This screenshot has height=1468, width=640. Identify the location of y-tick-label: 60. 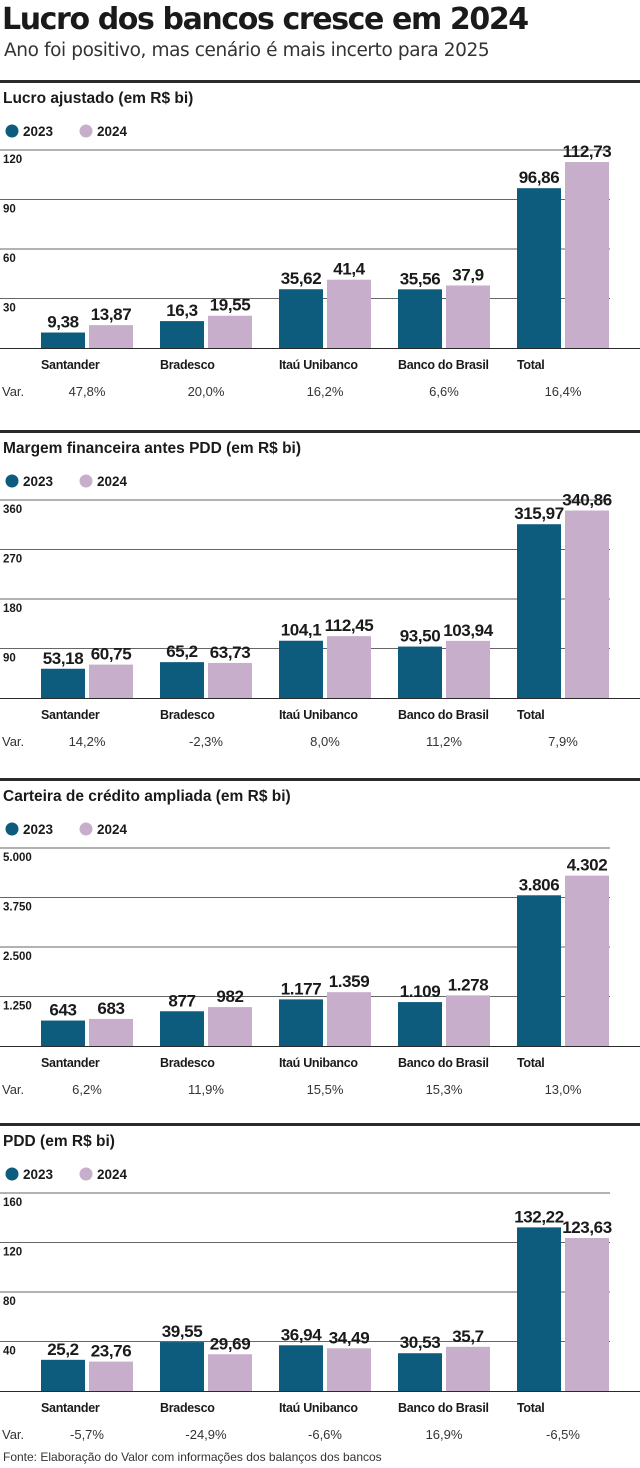
(9, 259).